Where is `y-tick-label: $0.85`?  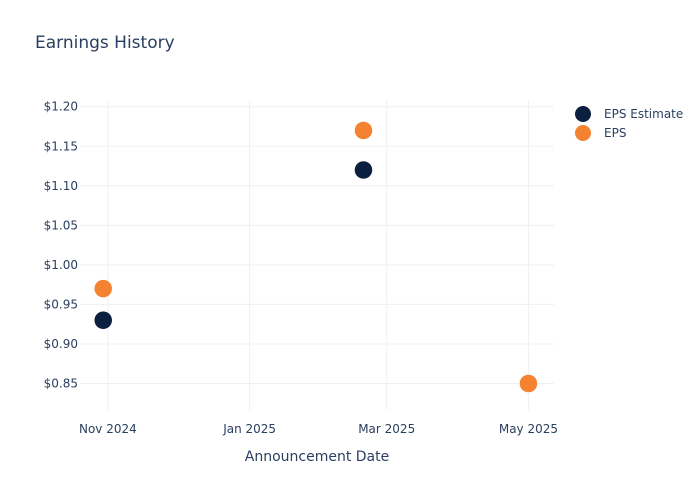
y-tick-label: $0.85 is located at coordinates (61, 384).